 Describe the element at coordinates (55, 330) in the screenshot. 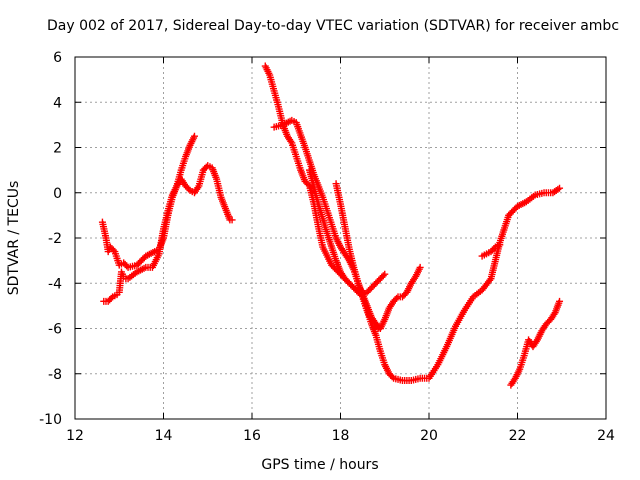

I see `y-tick-label: -6` at that location.